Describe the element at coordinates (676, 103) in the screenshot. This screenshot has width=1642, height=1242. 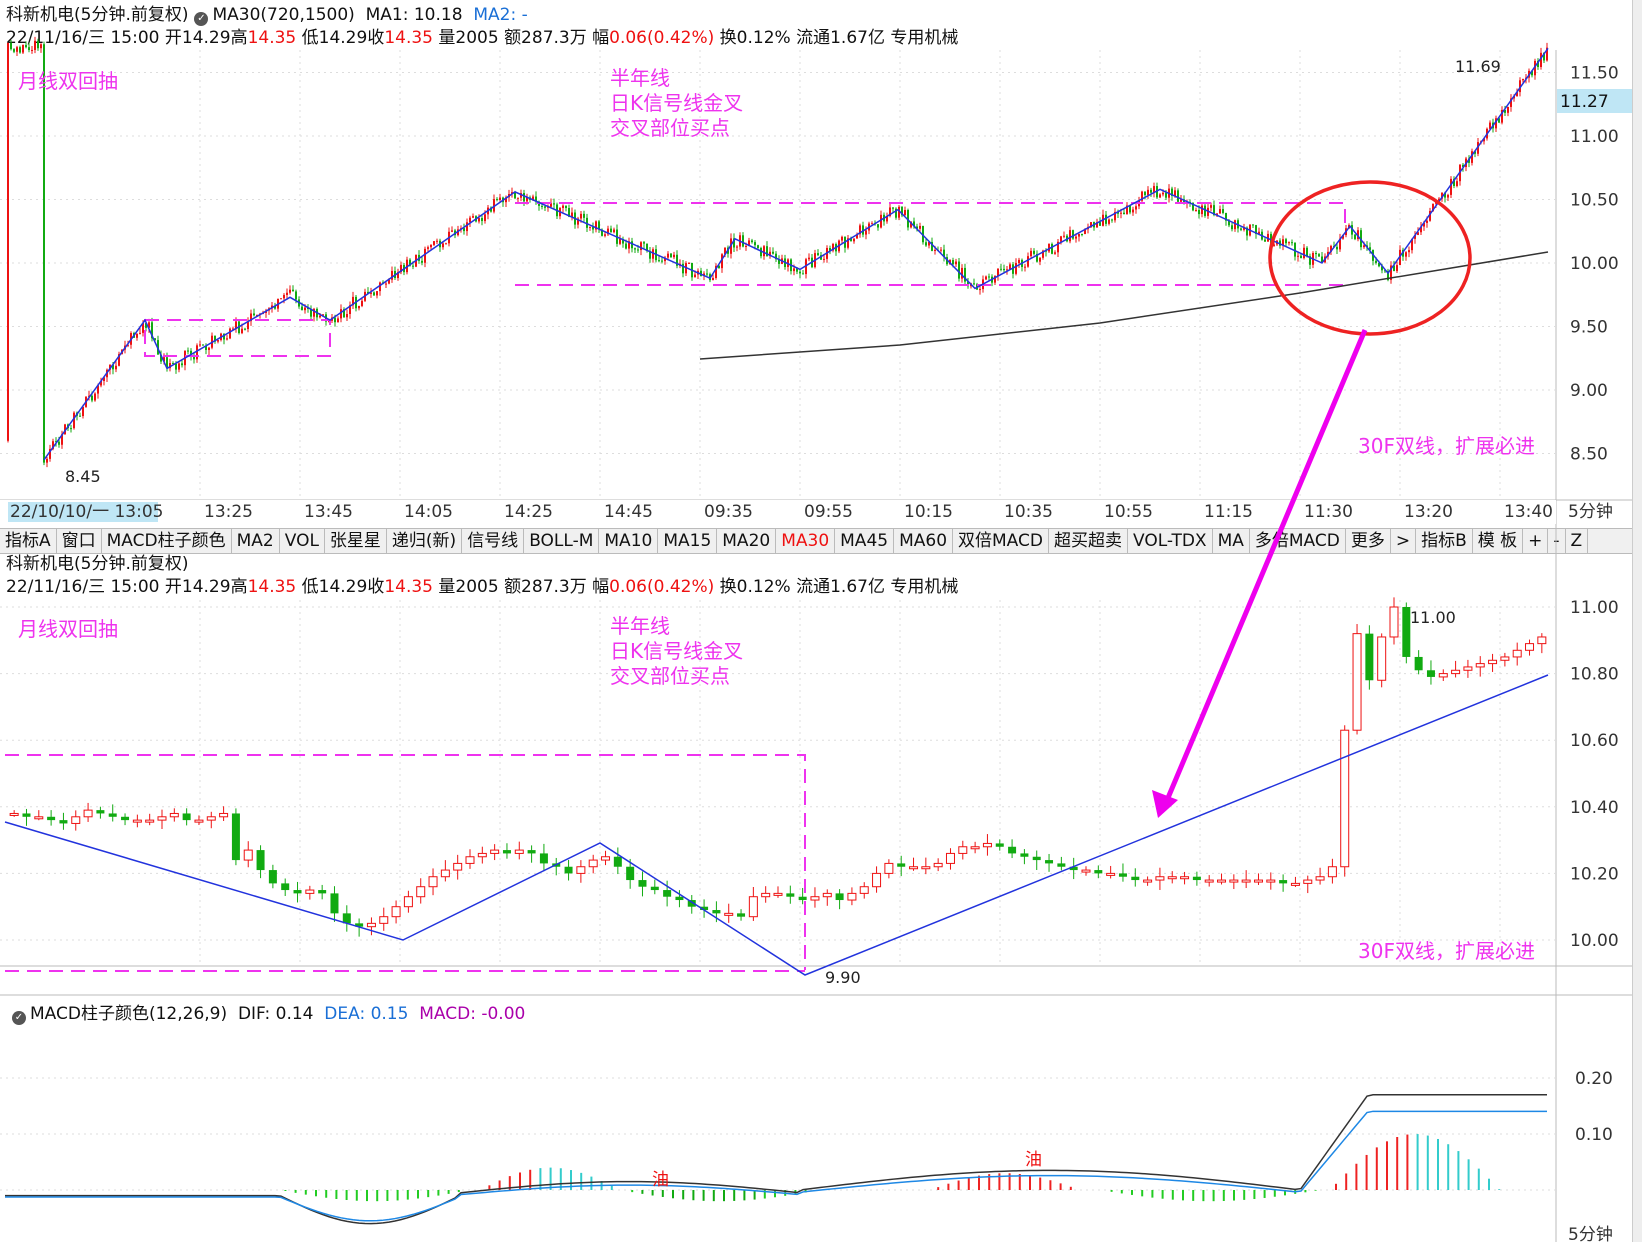
I see `upper-annotation-mid2: 日K信号线金叉` at that location.